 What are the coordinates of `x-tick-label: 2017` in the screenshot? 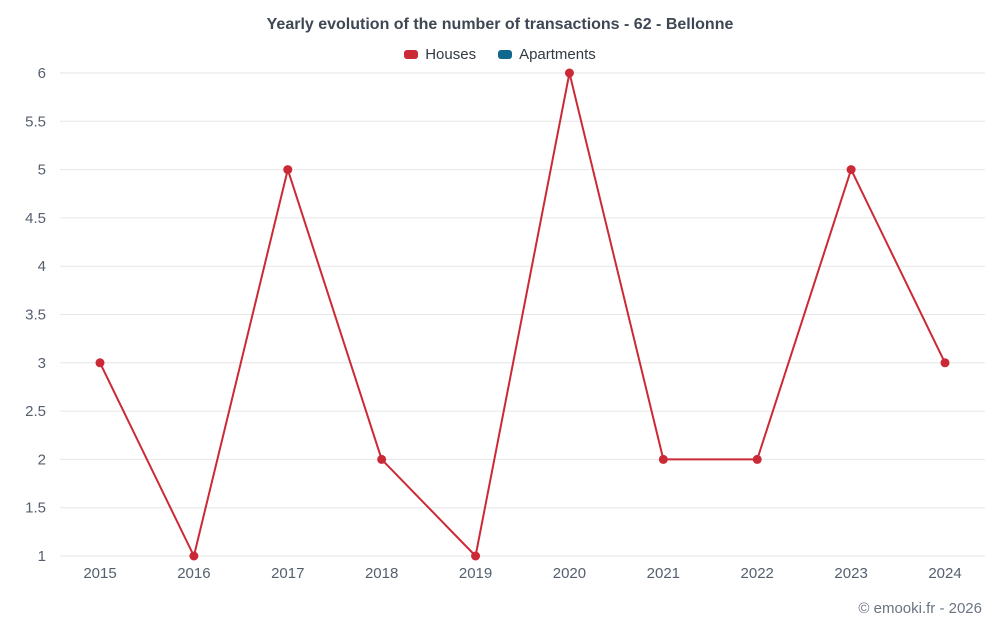 It's located at (287, 573).